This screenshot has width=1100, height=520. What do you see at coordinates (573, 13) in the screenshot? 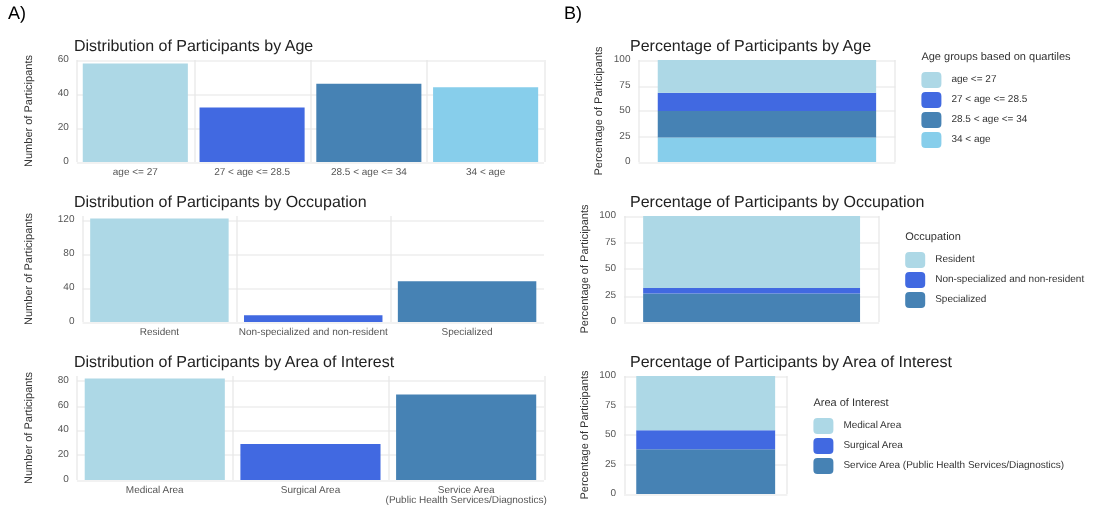
I see `text: B)` at bounding box center [573, 13].